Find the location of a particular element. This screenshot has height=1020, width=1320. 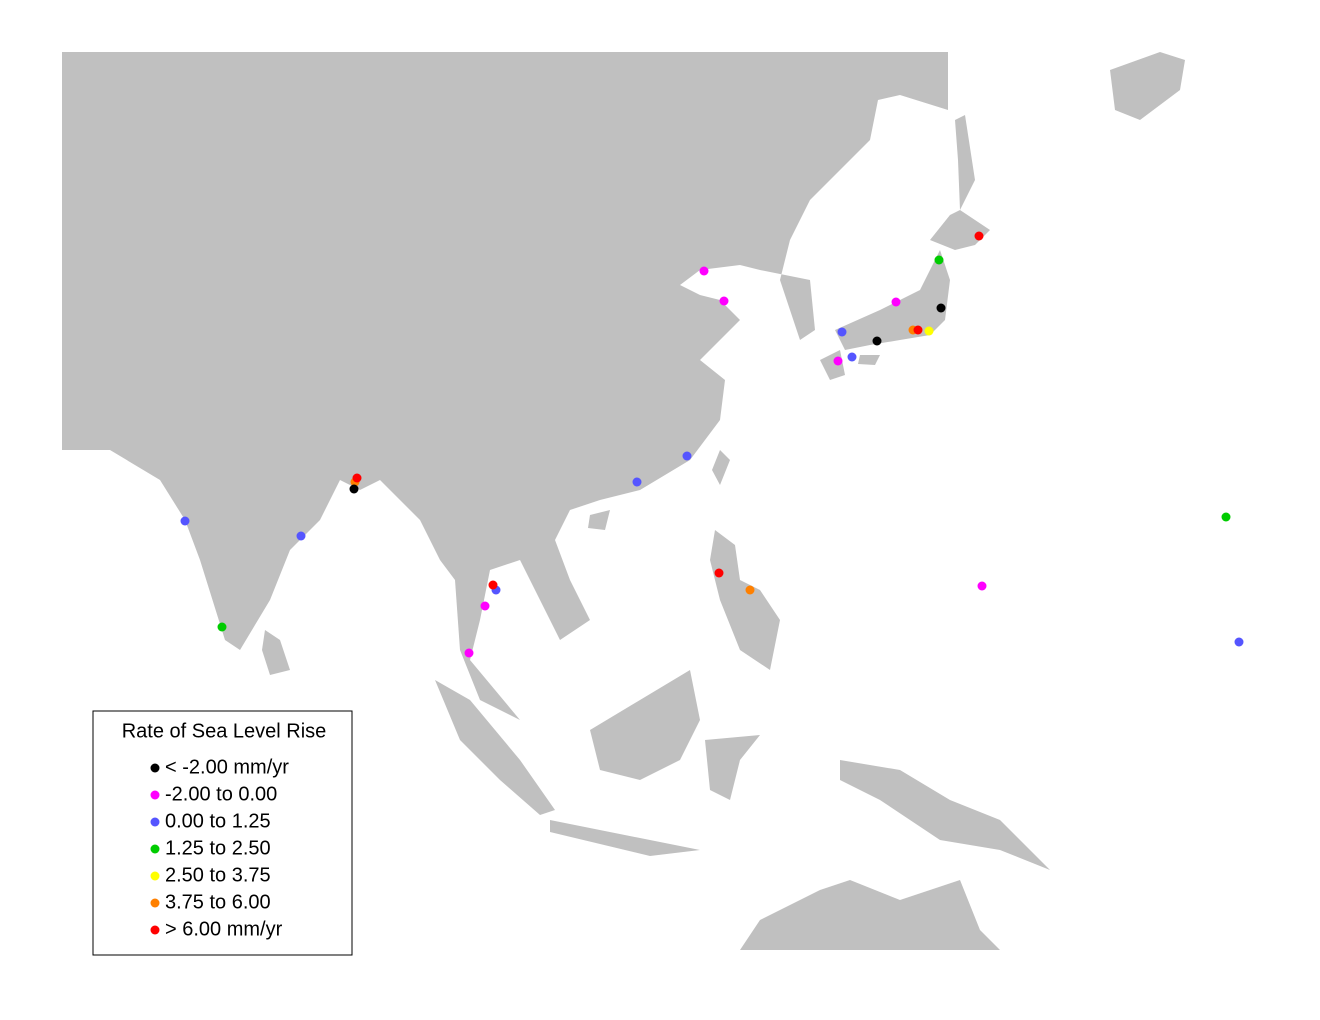

honshu is located at coordinates (892, 300).